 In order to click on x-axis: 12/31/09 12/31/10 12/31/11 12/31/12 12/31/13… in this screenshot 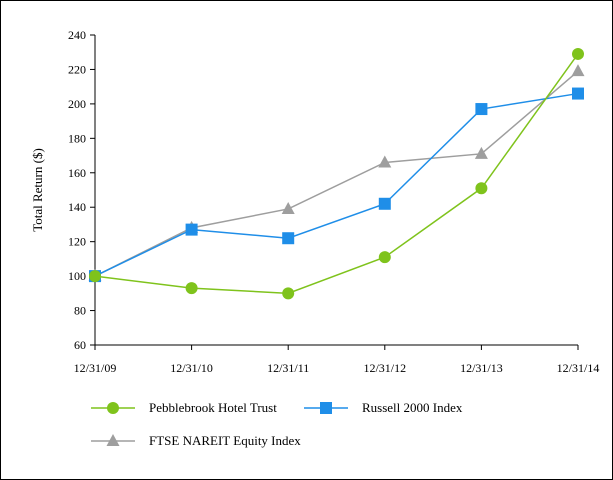, I will do `click(337, 359)`.